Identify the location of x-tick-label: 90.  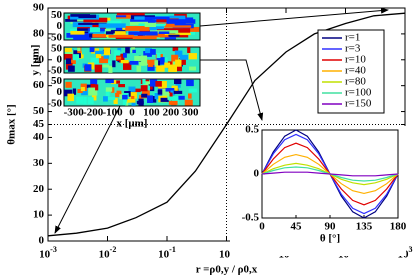
(331, 227).